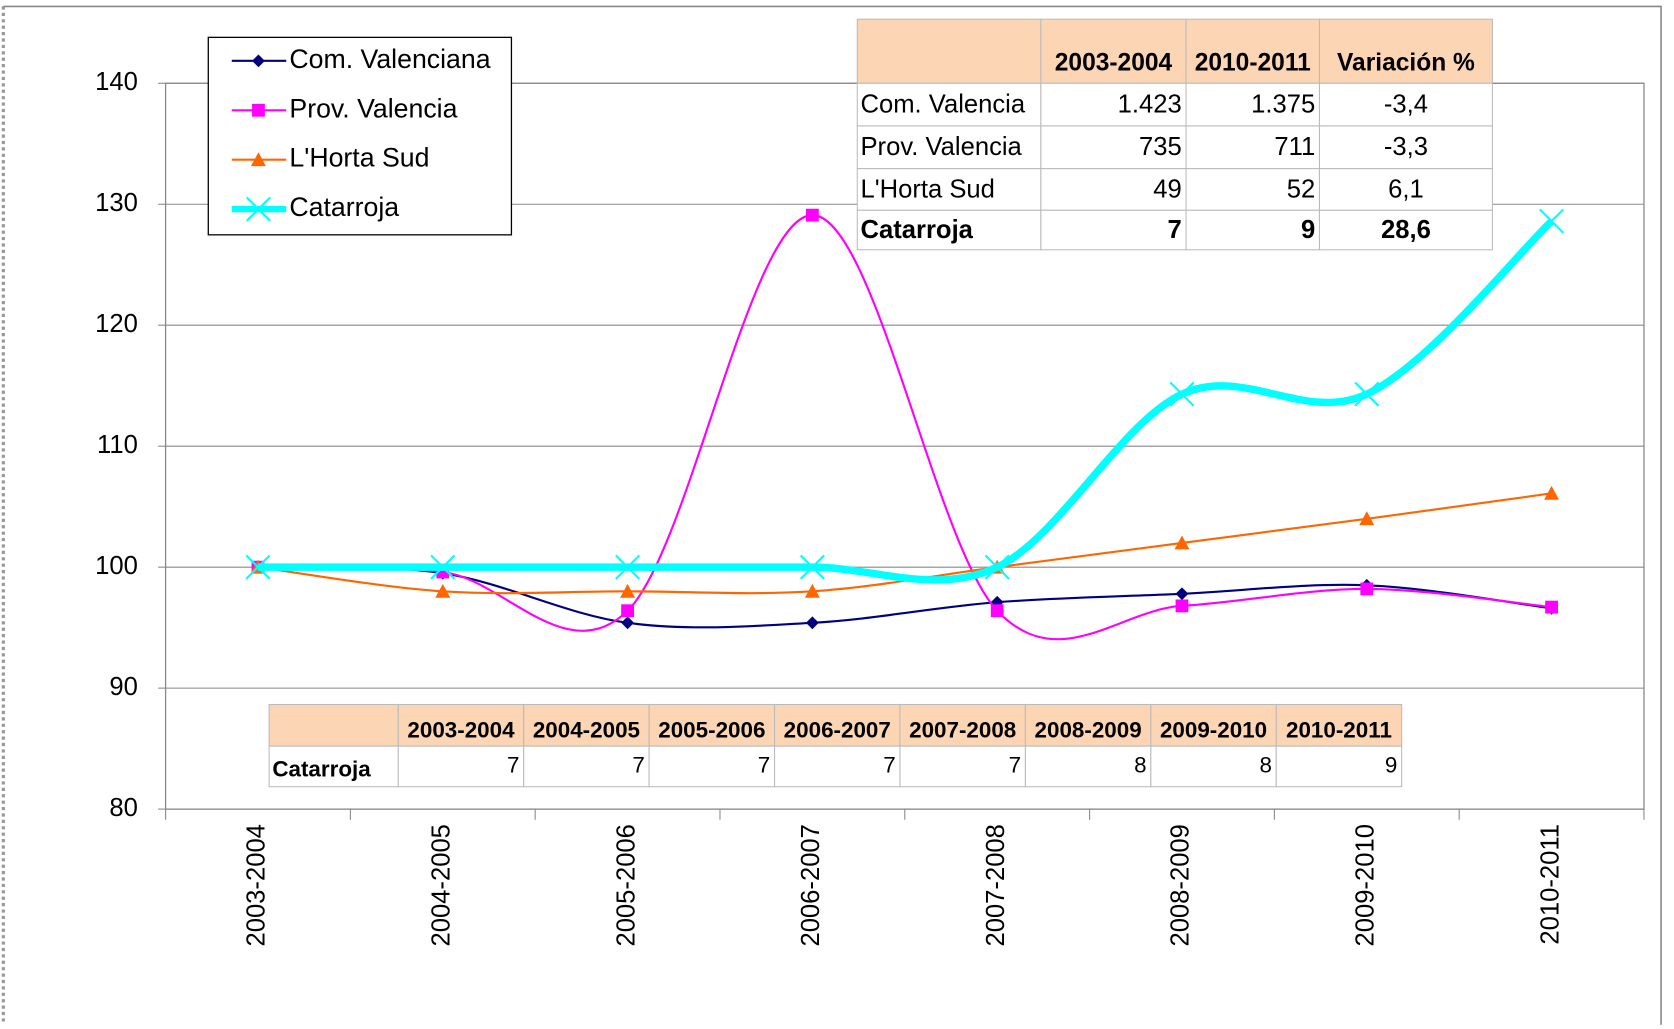 The height and width of the screenshot is (1029, 1674). I want to click on table-value: 1.423, so click(1150, 104).